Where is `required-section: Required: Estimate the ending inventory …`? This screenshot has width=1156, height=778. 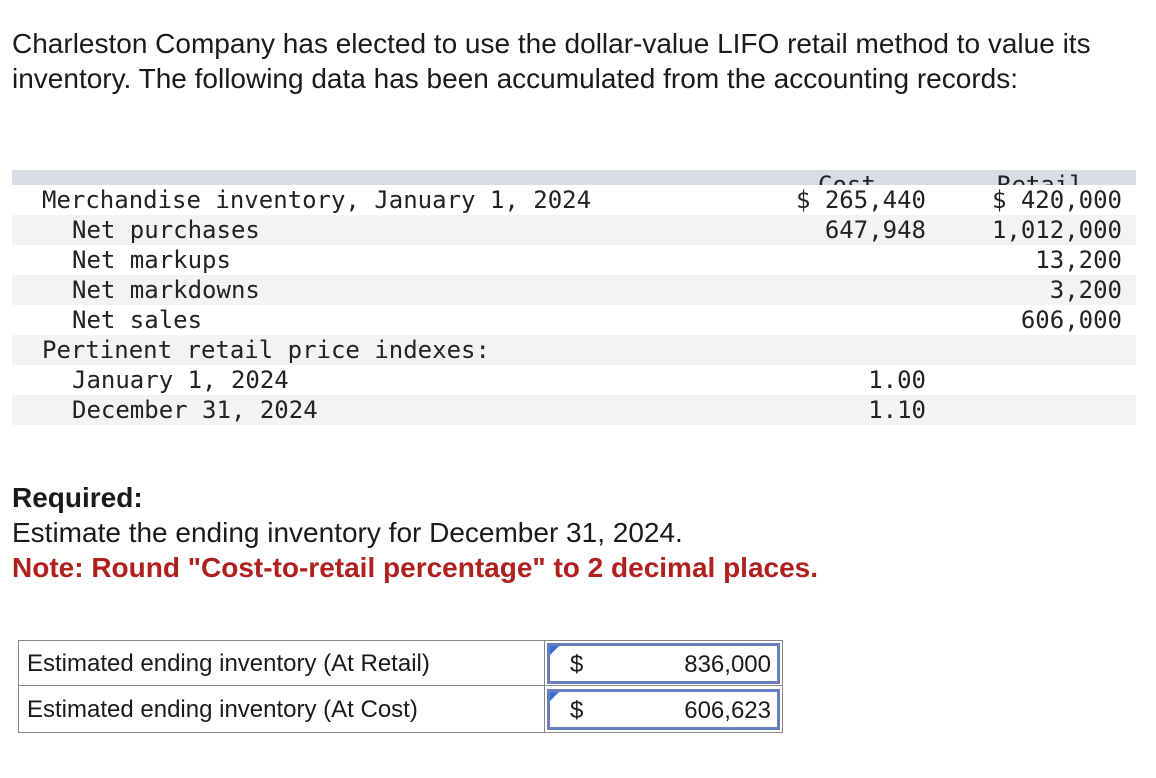 required-section: Required: Estimate the ending inventory … is located at coordinates (562, 532).